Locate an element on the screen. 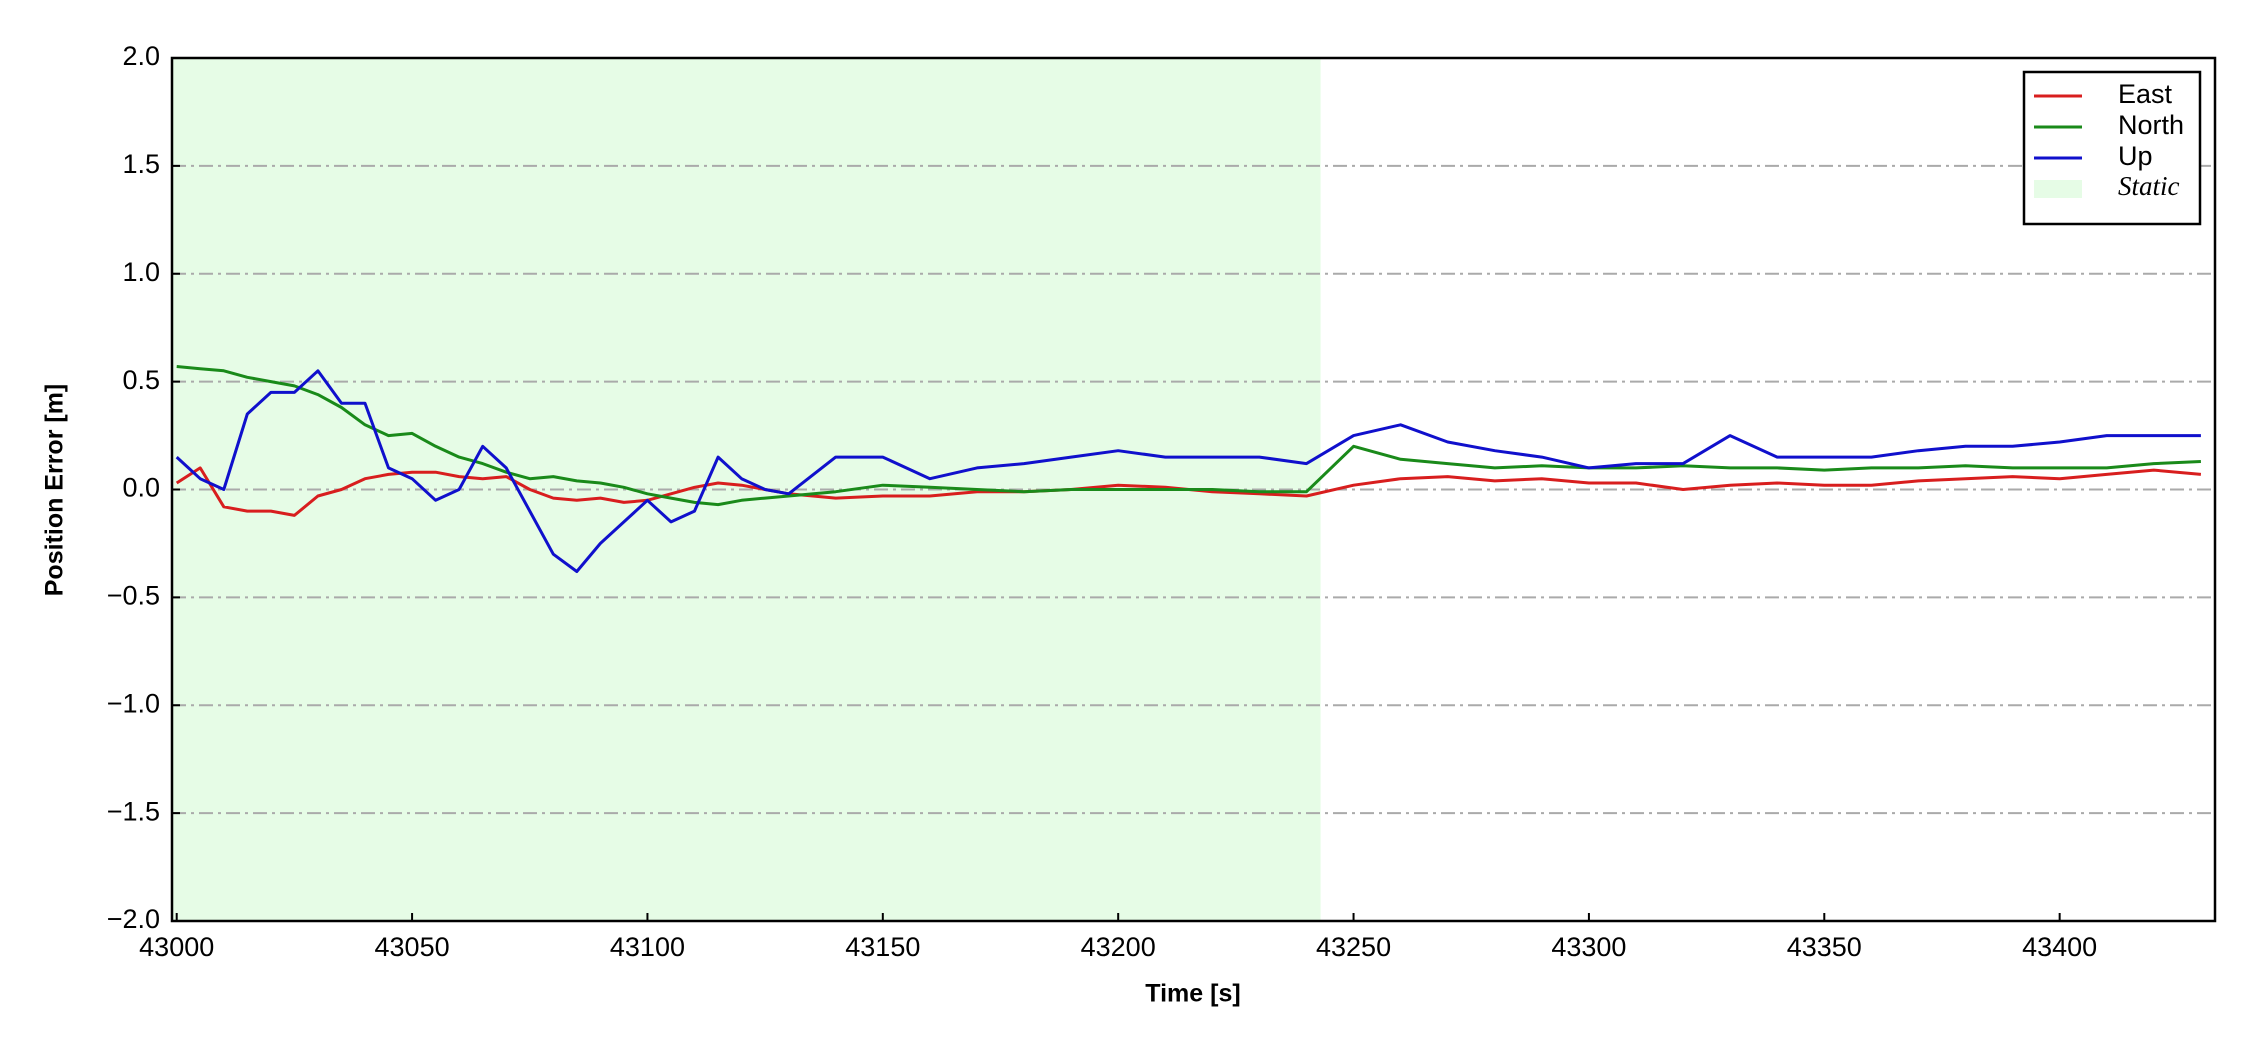 This screenshot has height=1050, width=2250. y-tick-label: 0.0 is located at coordinates (141, 488).